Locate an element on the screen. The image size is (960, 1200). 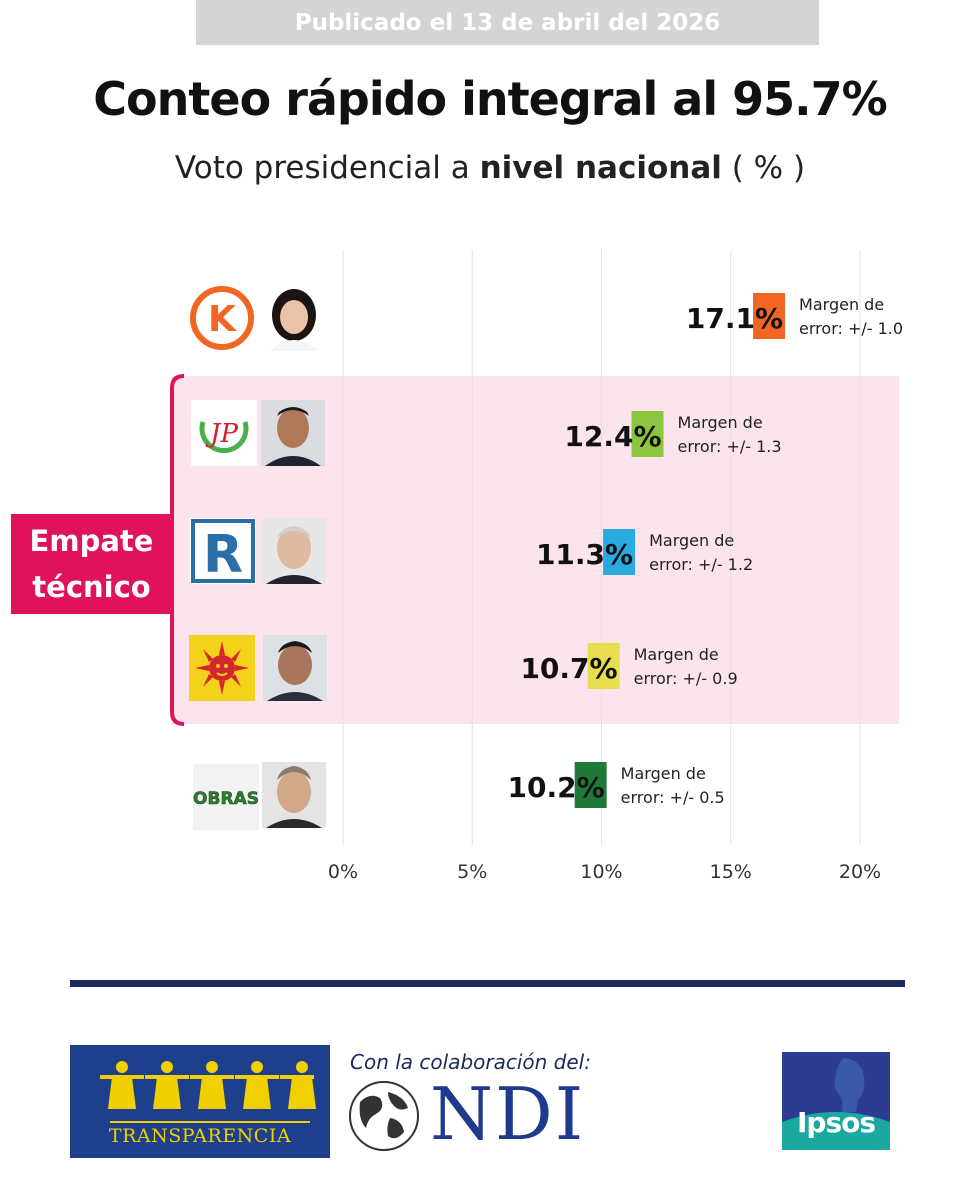
data-label: 10.7% is located at coordinates (568, 668).